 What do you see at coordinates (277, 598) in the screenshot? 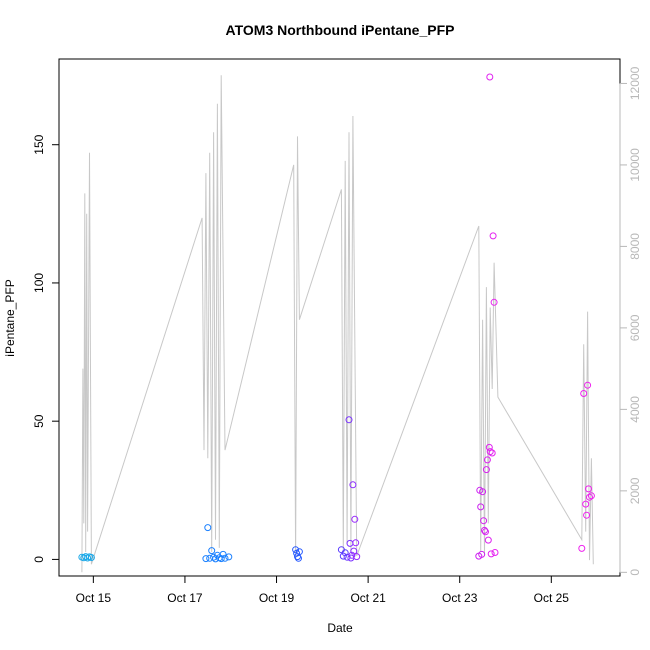
I see `x-tick-label: Oct 19` at bounding box center [277, 598].